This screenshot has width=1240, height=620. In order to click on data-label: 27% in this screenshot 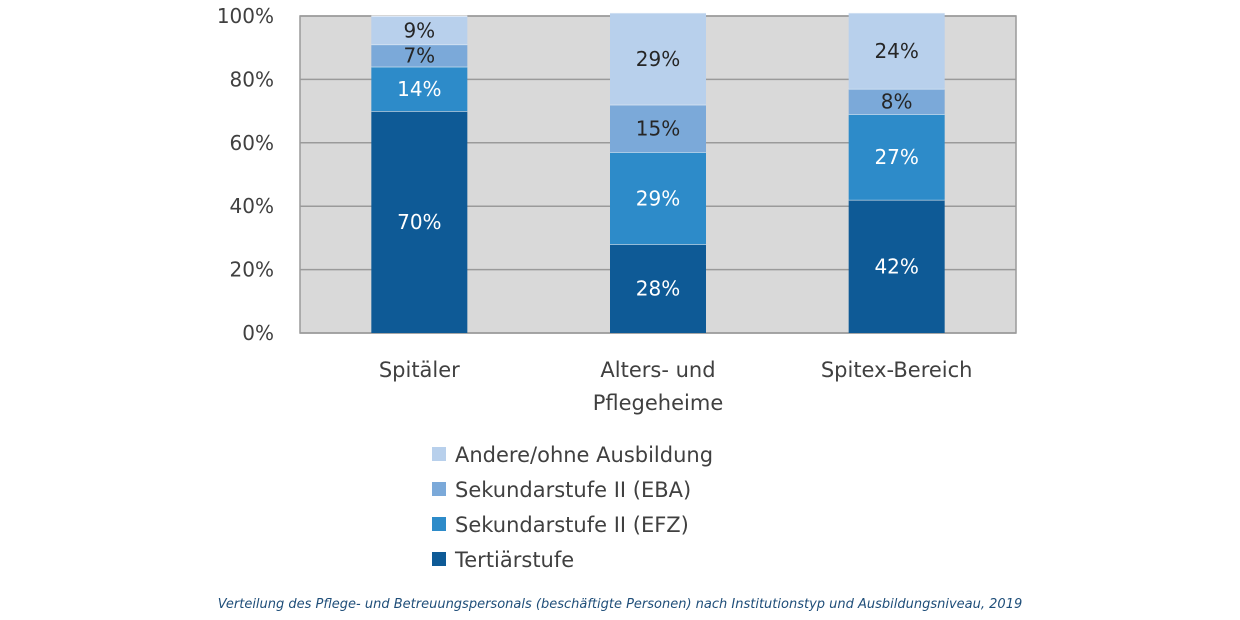, I will do `click(896, 157)`.